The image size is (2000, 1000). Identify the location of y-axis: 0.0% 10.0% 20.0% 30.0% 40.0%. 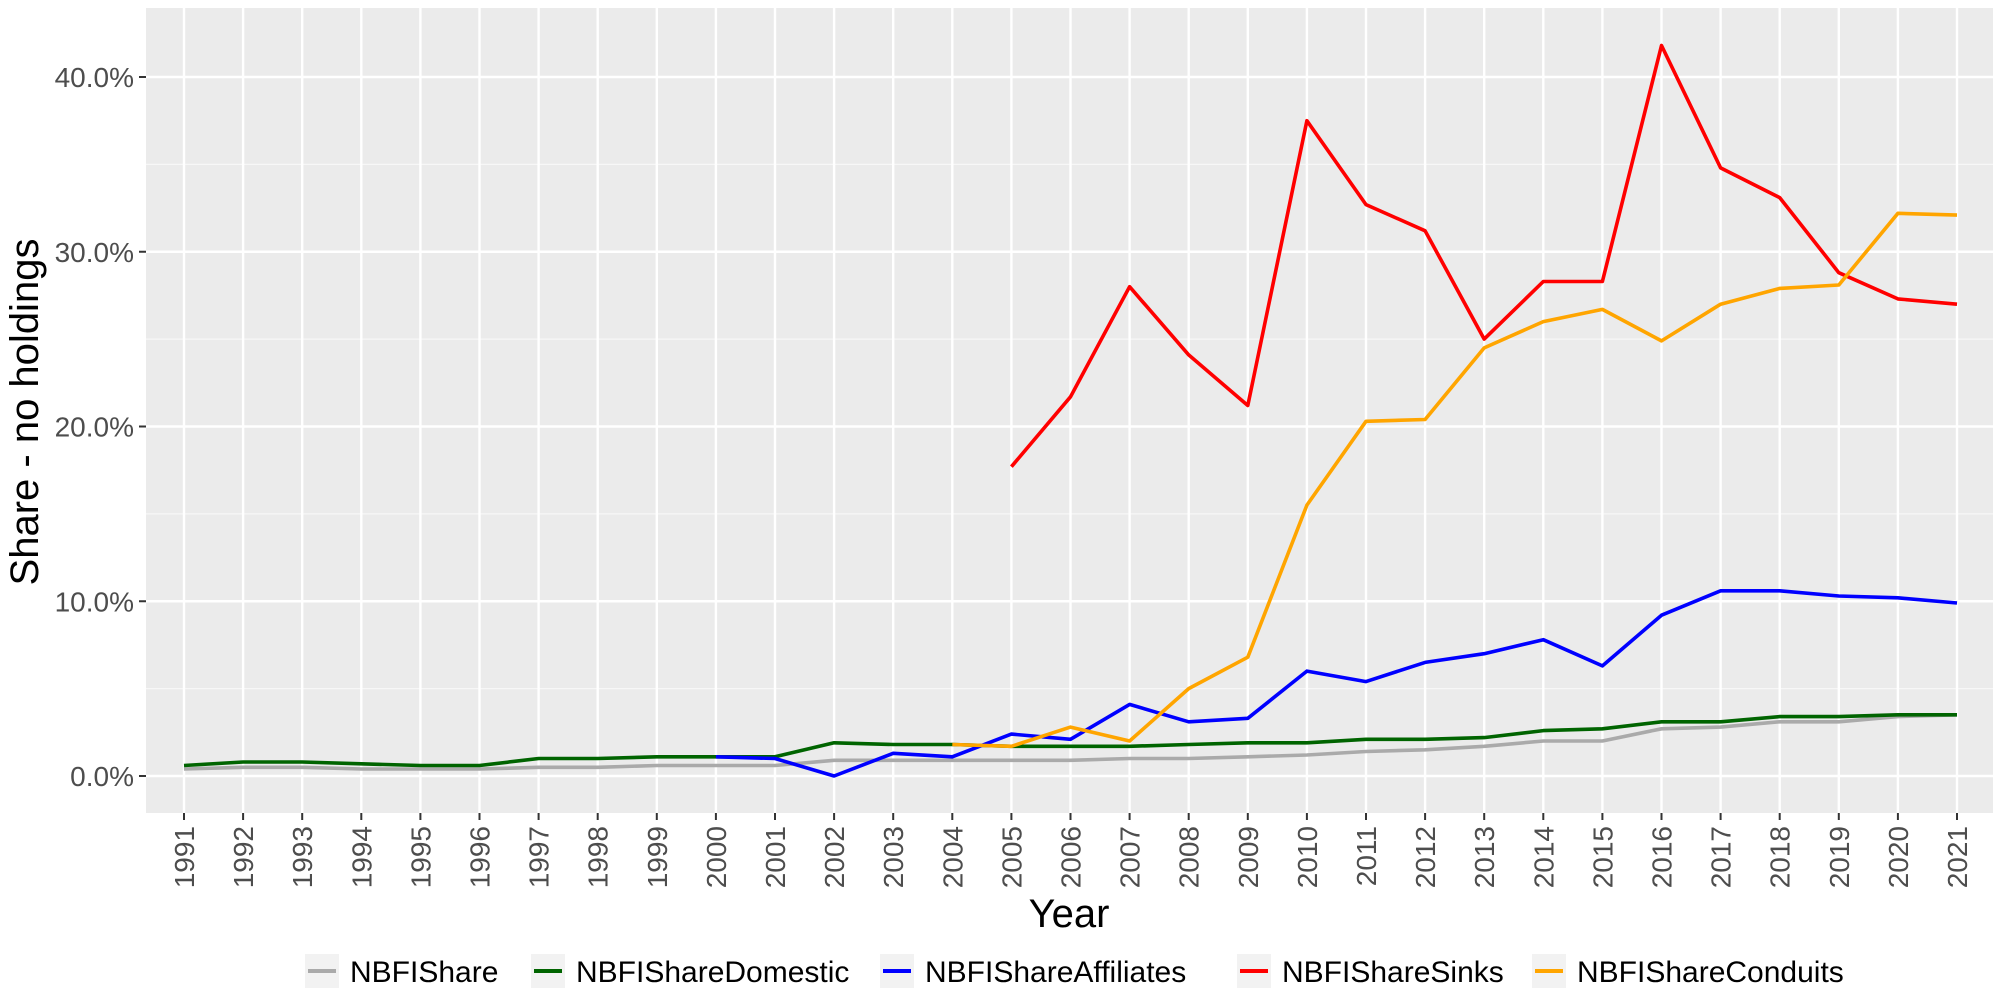
(100, 427).